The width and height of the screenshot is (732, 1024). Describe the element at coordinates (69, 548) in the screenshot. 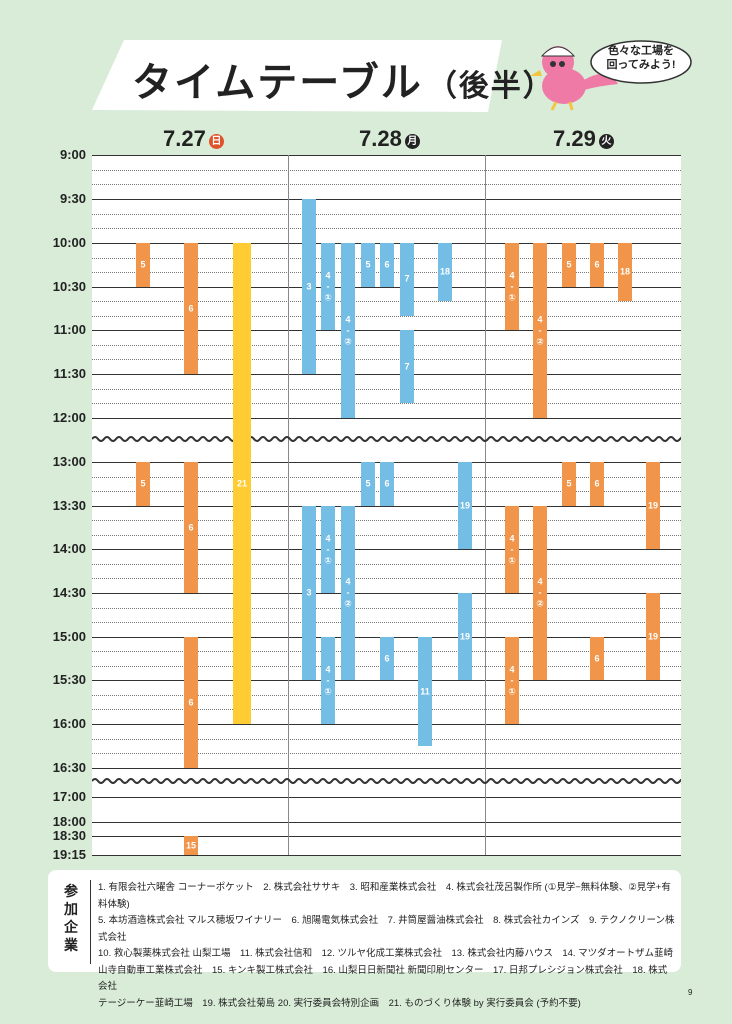

I see `time-label: 14:00` at that location.